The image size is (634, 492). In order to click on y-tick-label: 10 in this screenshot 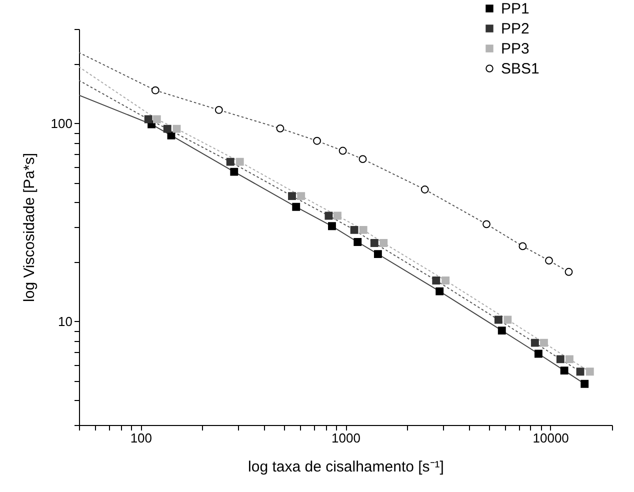, I will do `click(65, 321)`.